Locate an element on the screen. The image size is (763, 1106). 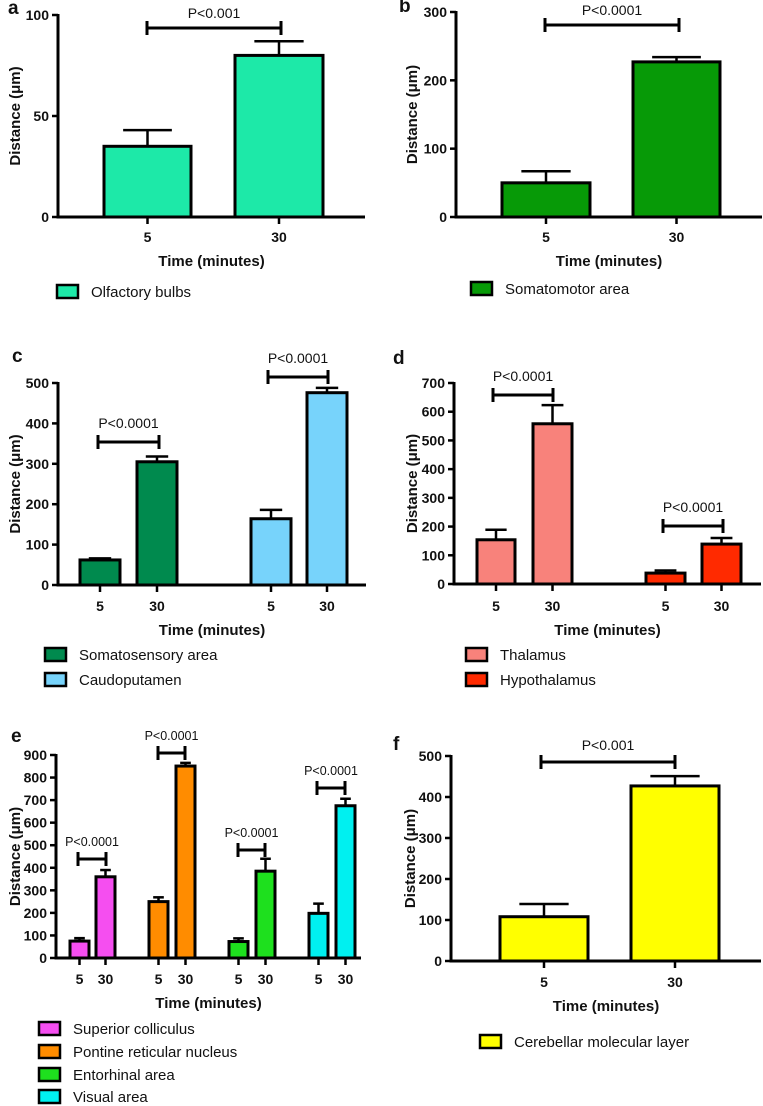
panel-letter: d is located at coordinates (399, 358).